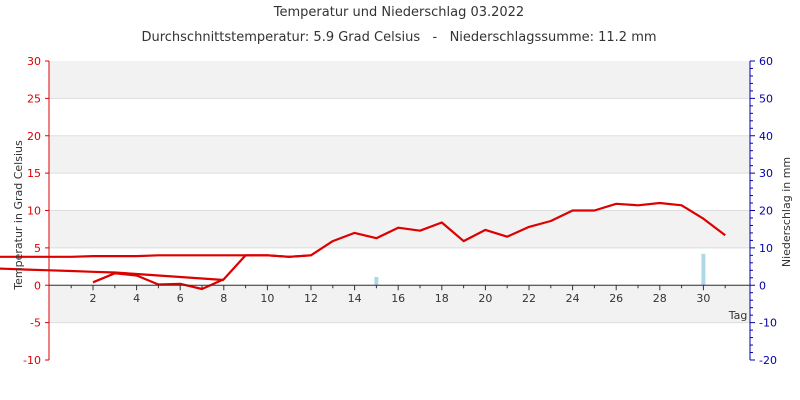 This screenshot has width=800, height=400. Describe the element at coordinates (180, 298) in the screenshot. I see `x-tick-label: 6` at that location.